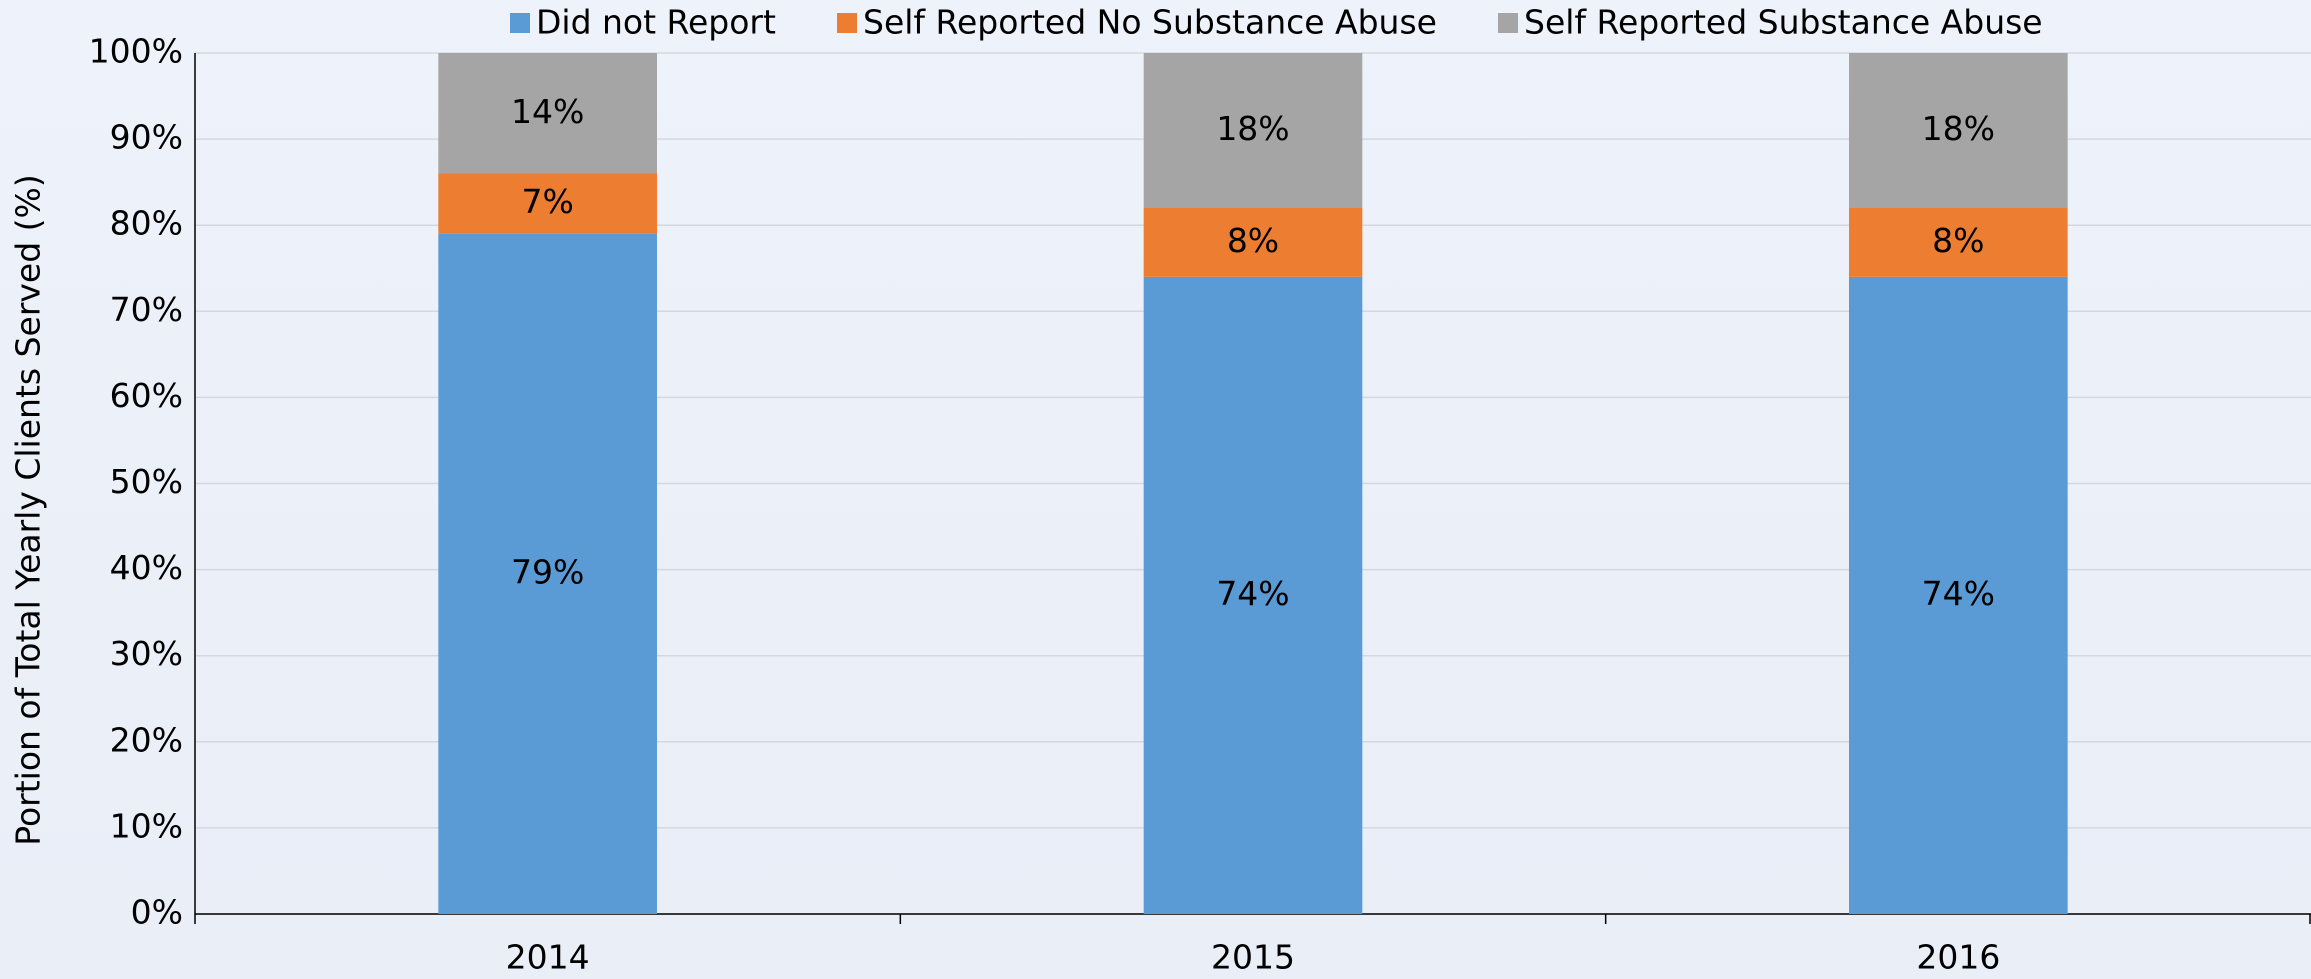 The height and width of the screenshot is (979, 2311). What do you see at coordinates (146, 653) in the screenshot?
I see `y-tick-label: 30%` at bounding box center [146, 653].